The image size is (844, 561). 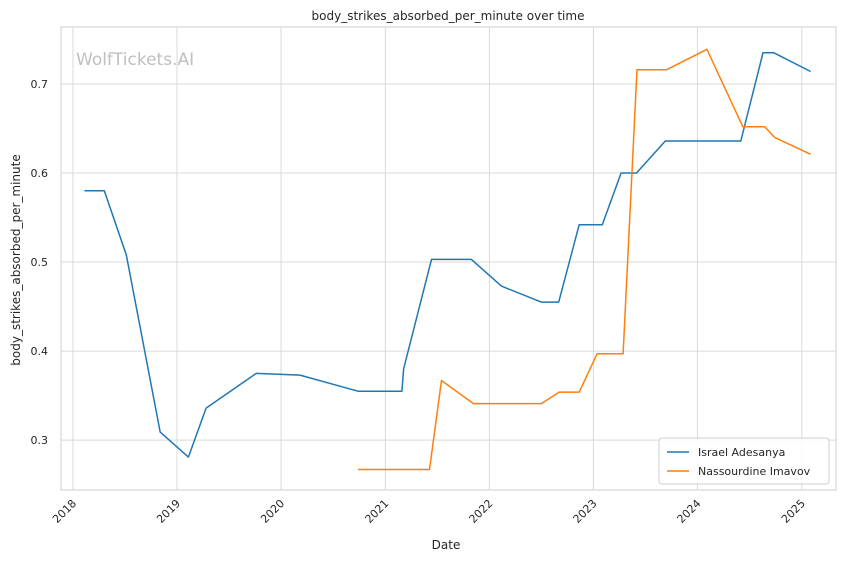 What do you see at coordinates (689, 511) in the screenshot?
I see `x-tick-label: 2024` at bounding box center [689, 511].